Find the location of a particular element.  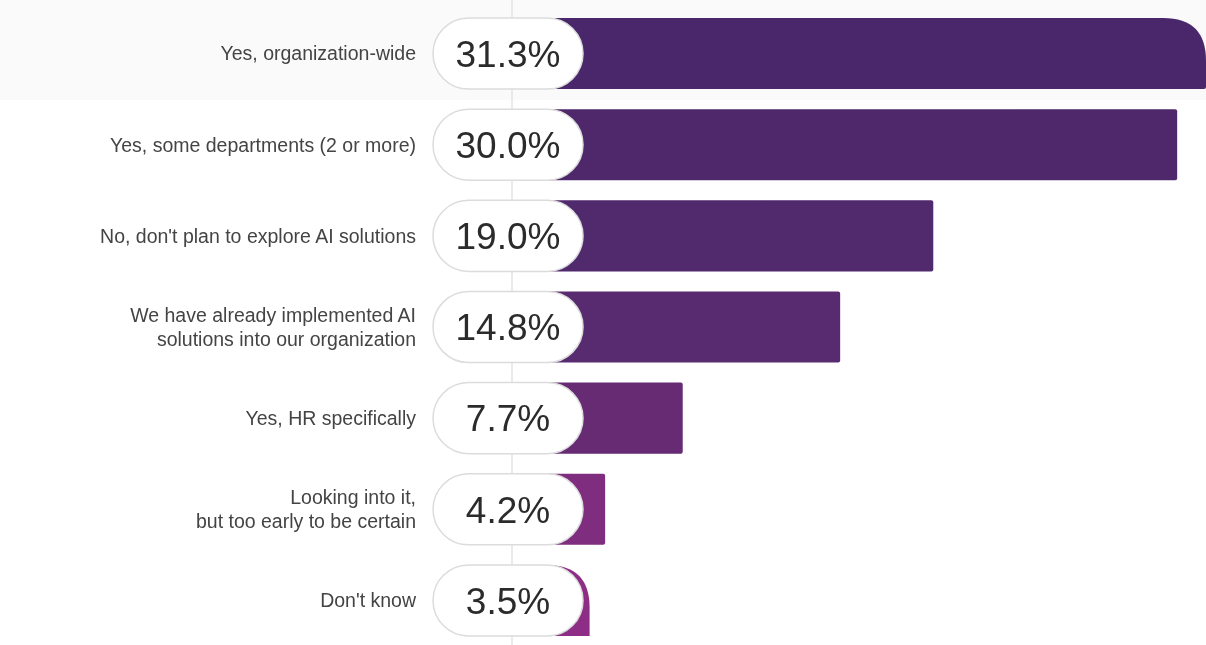

y-tick-label: We have already implemented AI solutions into our organization is located at coordinates (273, 327).